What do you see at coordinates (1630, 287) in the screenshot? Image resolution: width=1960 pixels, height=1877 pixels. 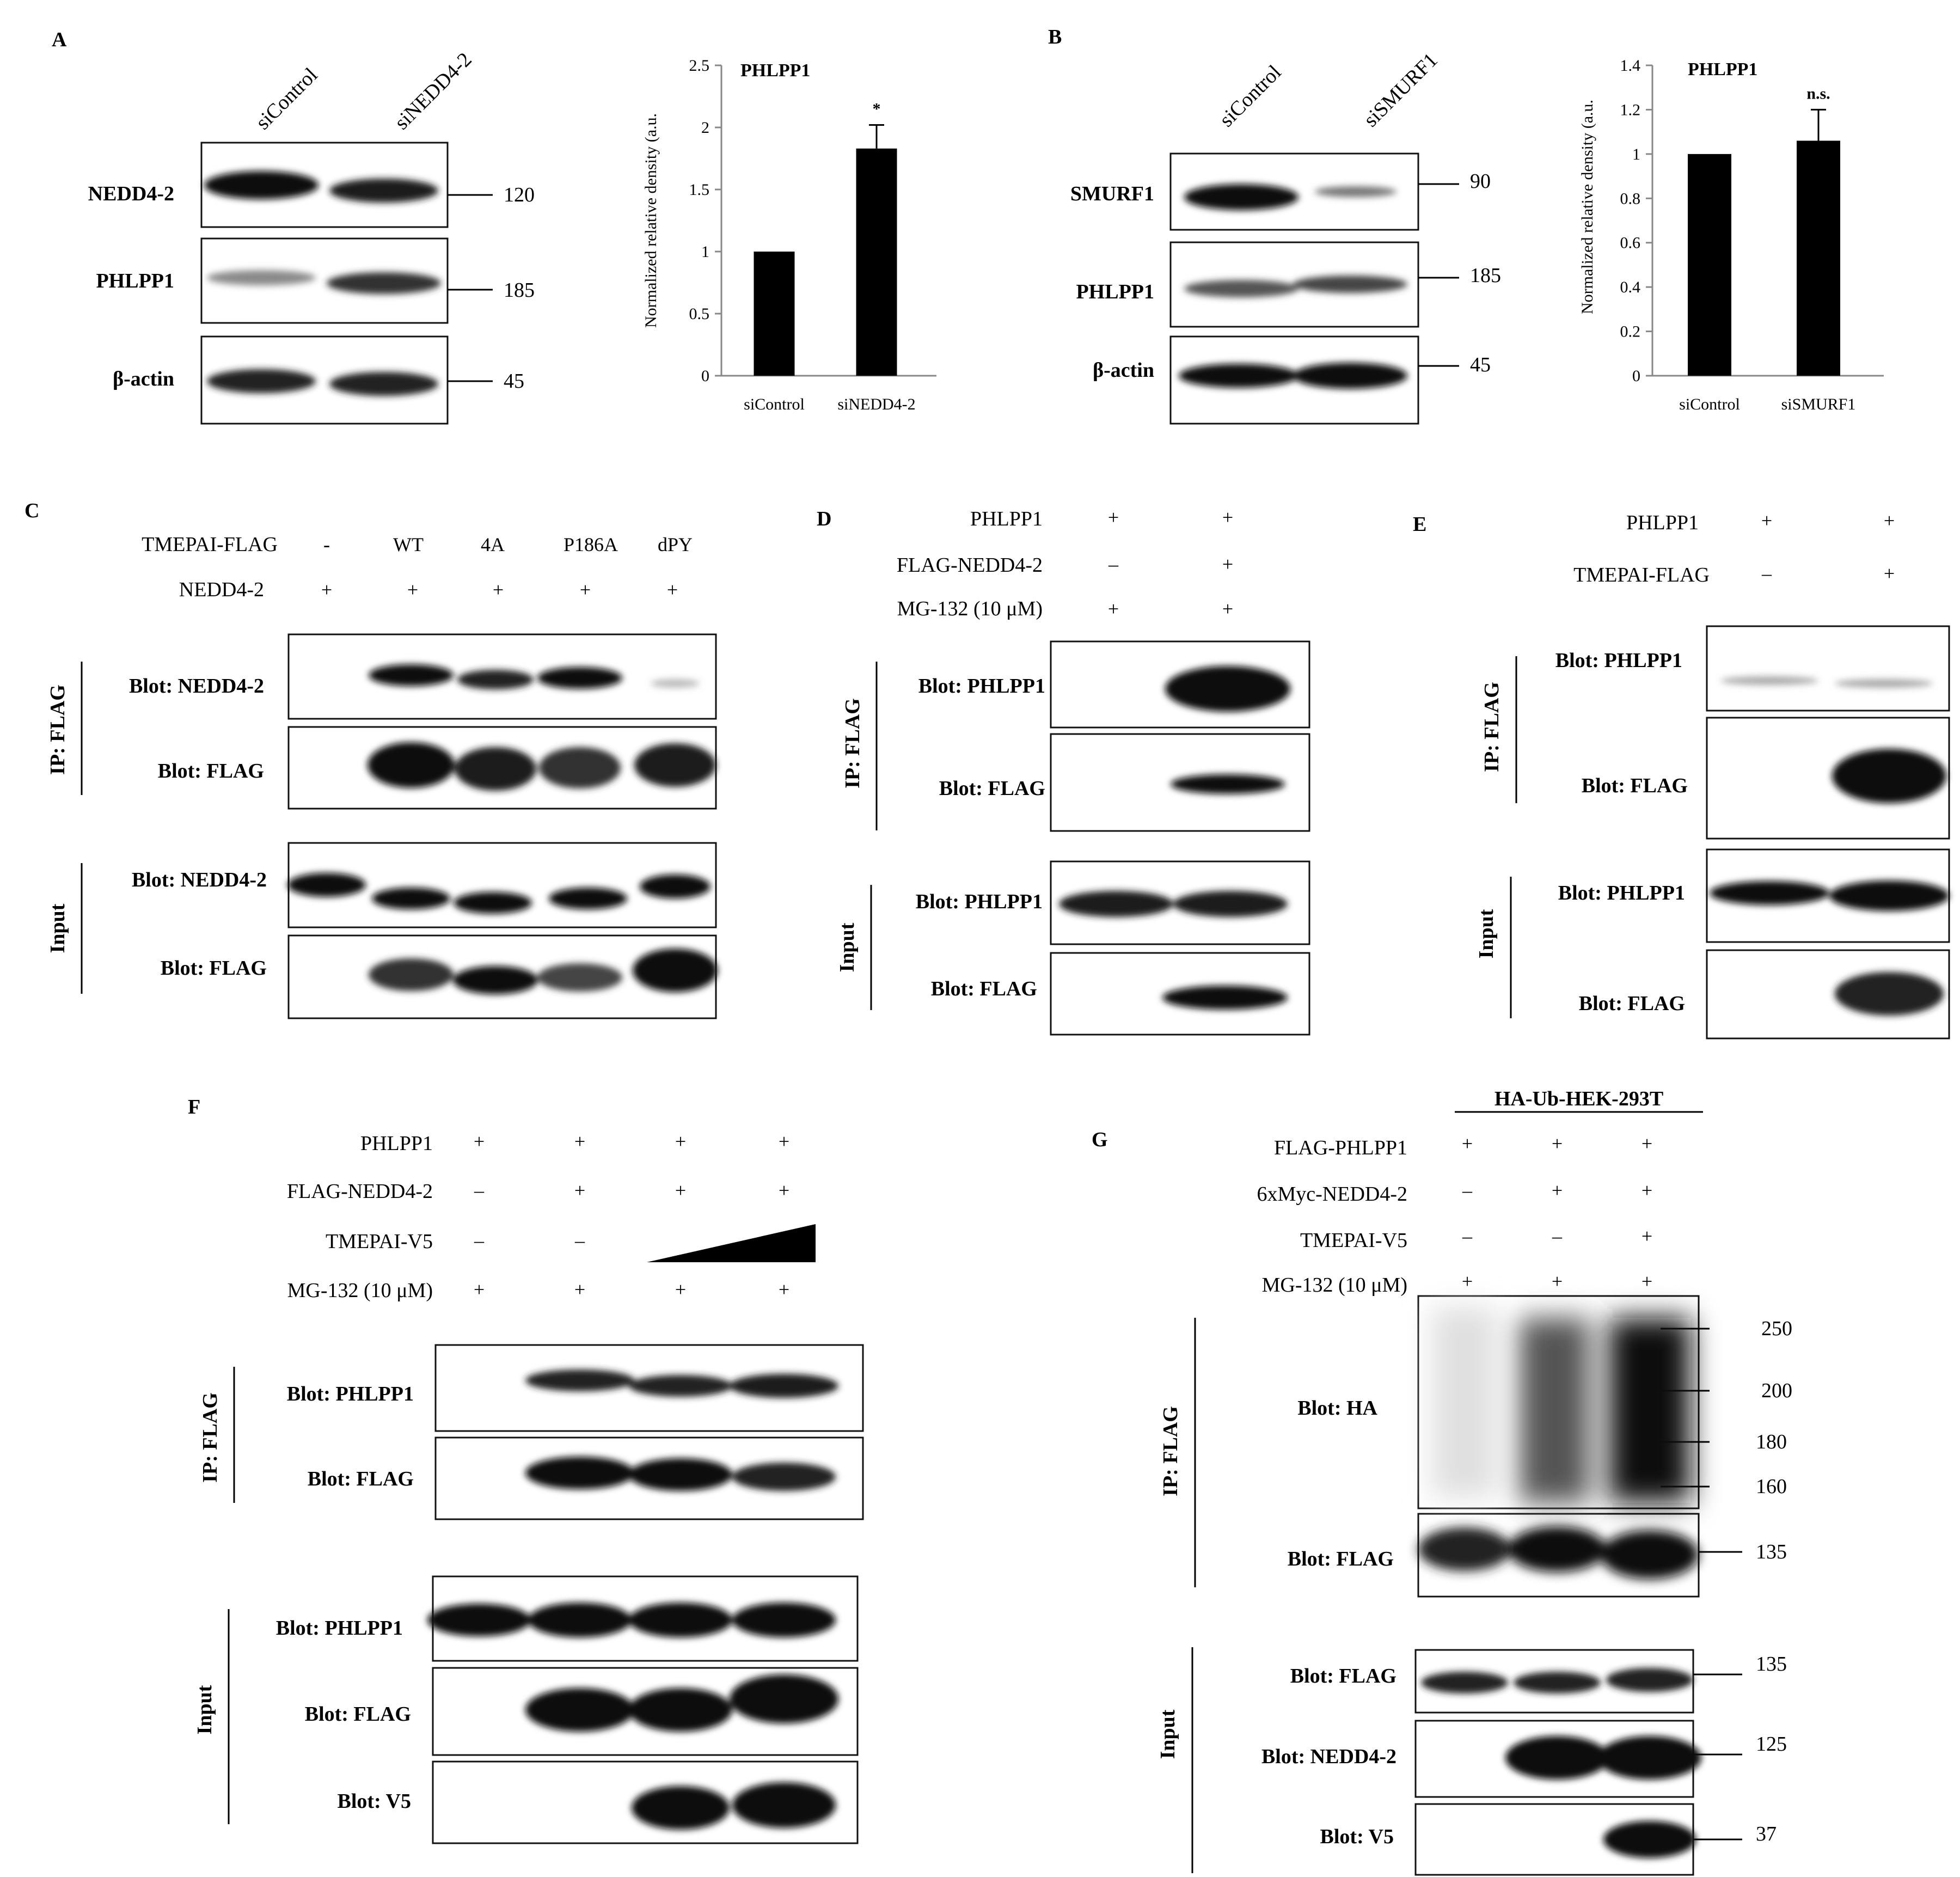 I see `y-tick-label: 0.4` at bounding box center [1630, 287].